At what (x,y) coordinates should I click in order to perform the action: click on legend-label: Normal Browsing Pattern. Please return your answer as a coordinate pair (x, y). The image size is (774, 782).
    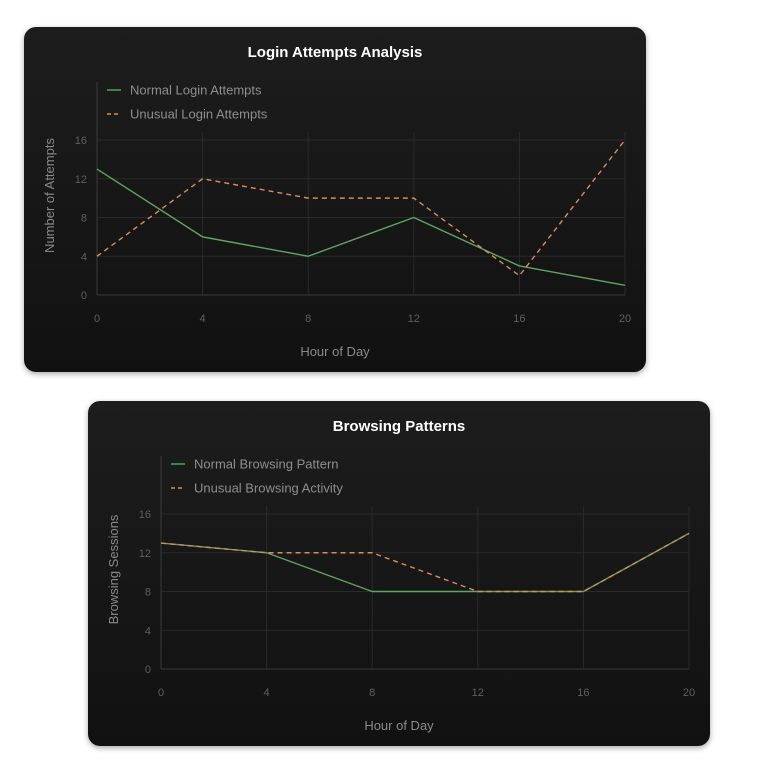
    Looking at the image, I should click on (266, 464).